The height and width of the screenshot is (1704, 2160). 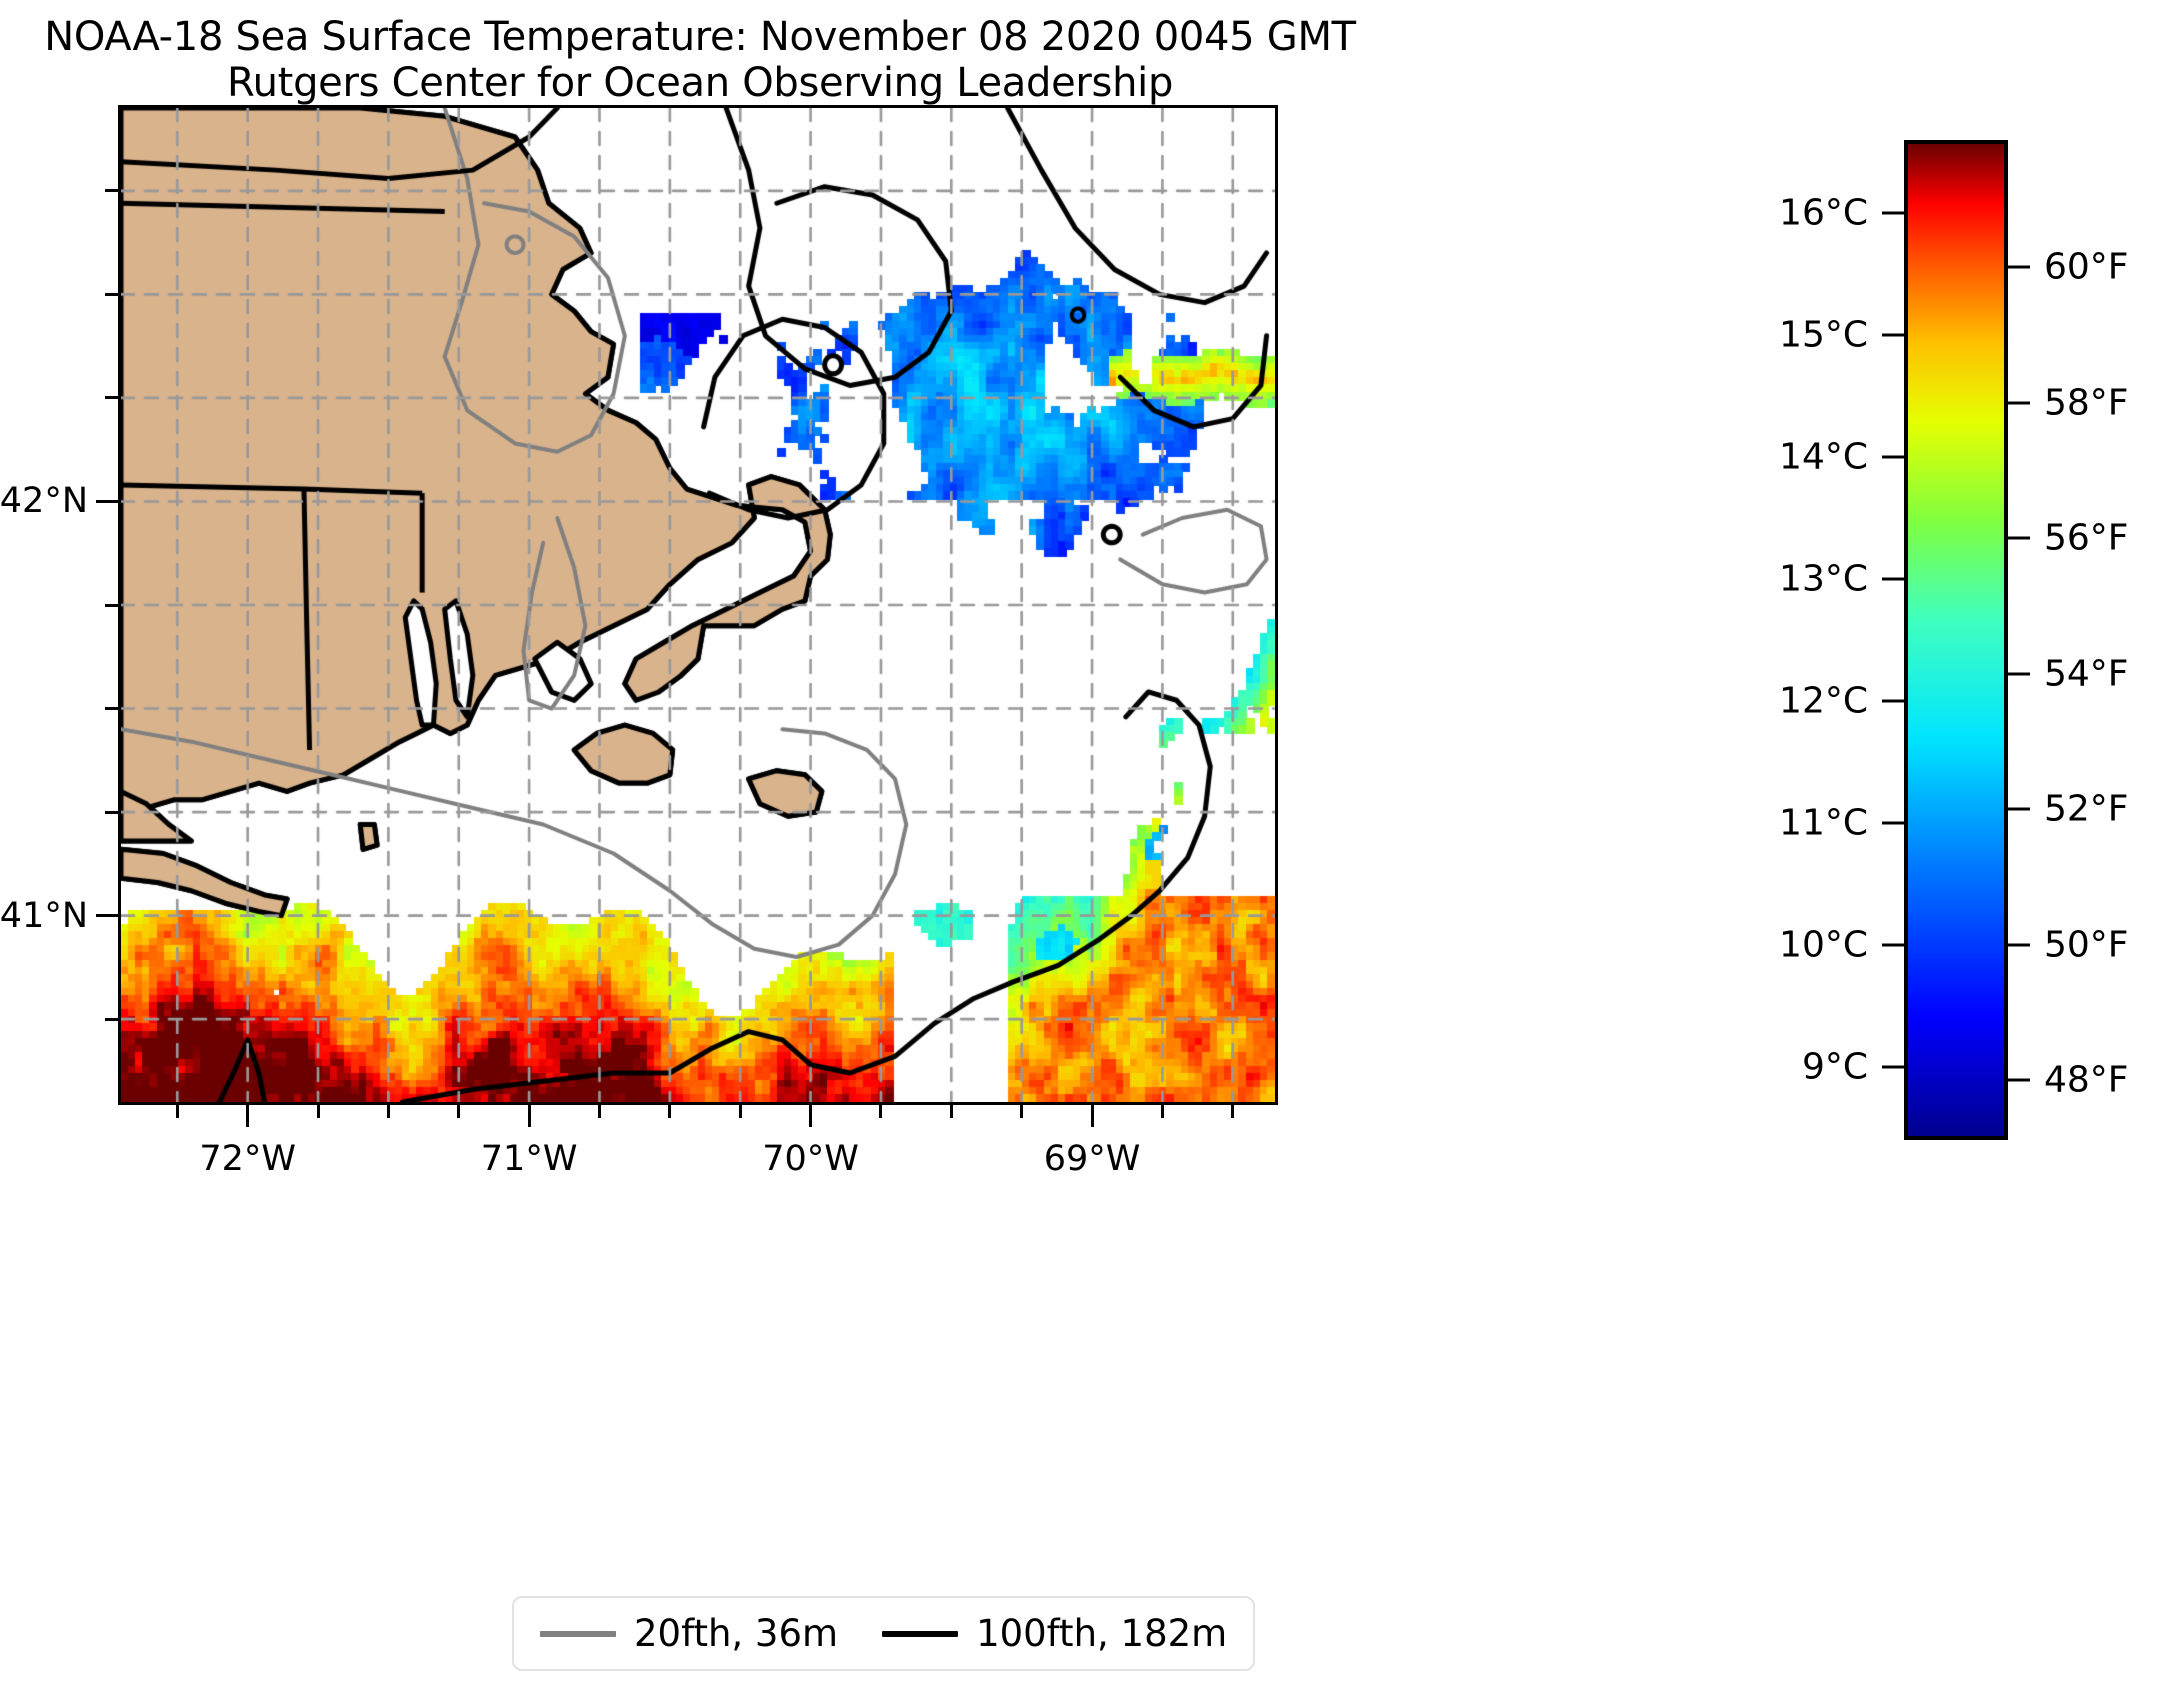 I want to click on temperature-colorbar, so click(x=1956, y=640).